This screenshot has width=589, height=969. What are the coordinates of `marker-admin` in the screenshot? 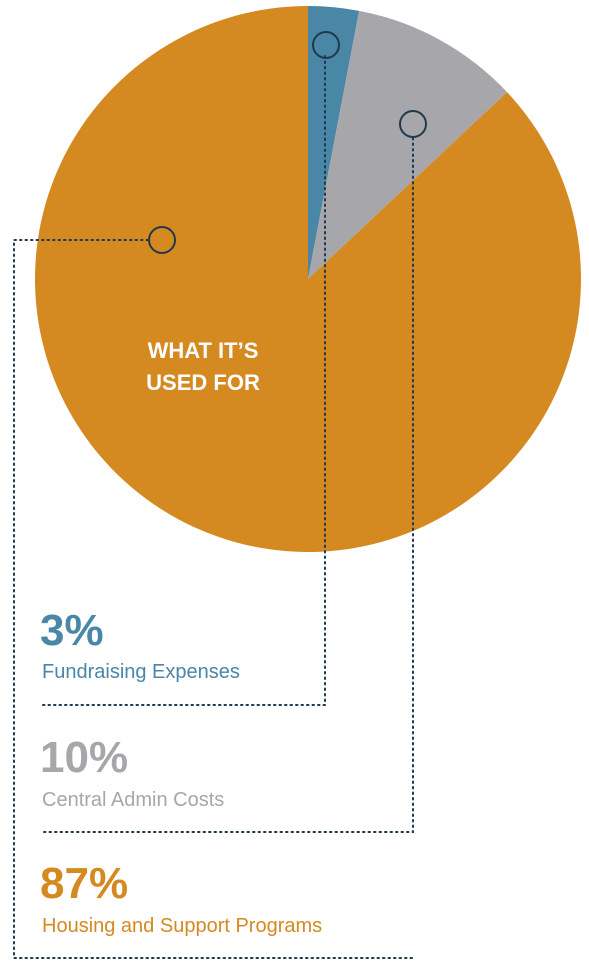 It's located at (413, 124).